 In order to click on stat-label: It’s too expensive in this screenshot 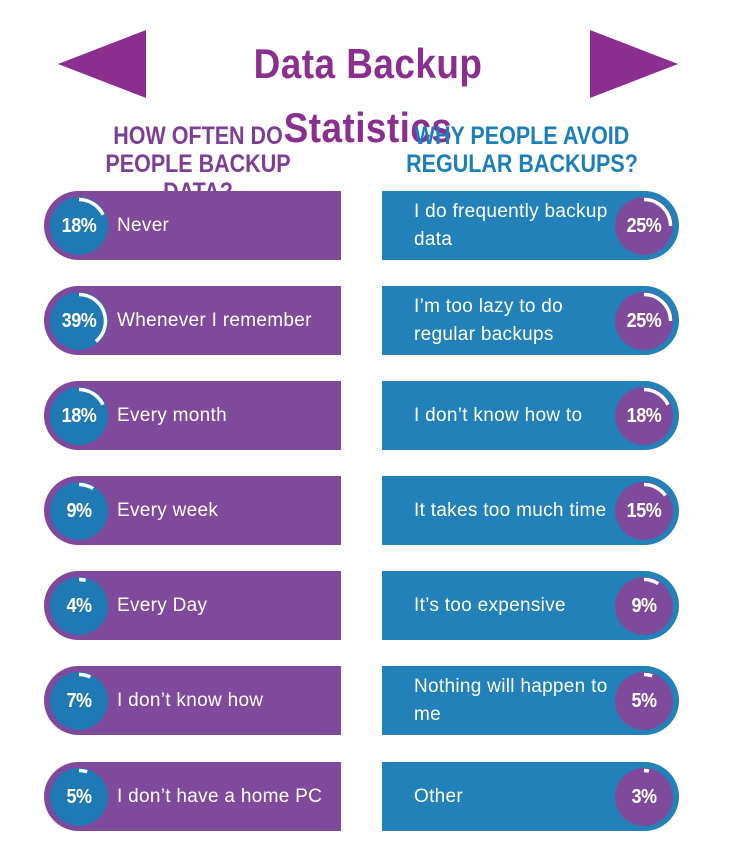, I will do `click(490, 605)`.